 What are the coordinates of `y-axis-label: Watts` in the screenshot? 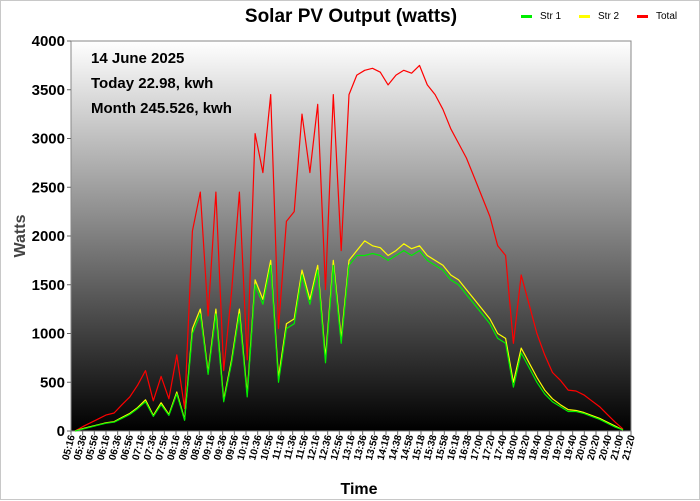 It's located at (20, 235).